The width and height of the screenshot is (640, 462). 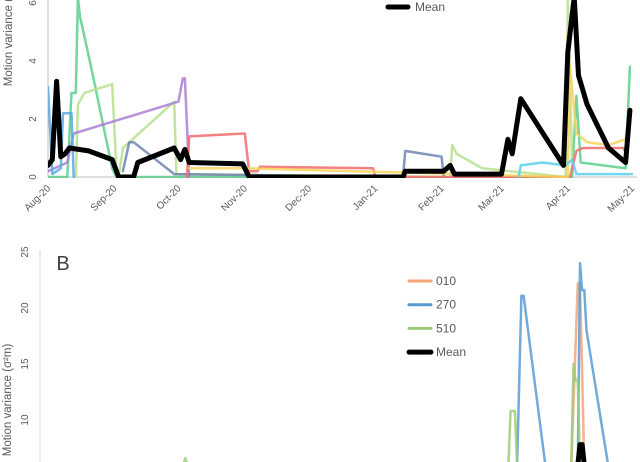 What do you see at coordinates (234, 198) in the screenshot?
I see `x-tick-label: Nov-20` at bounding box center [234, 198].